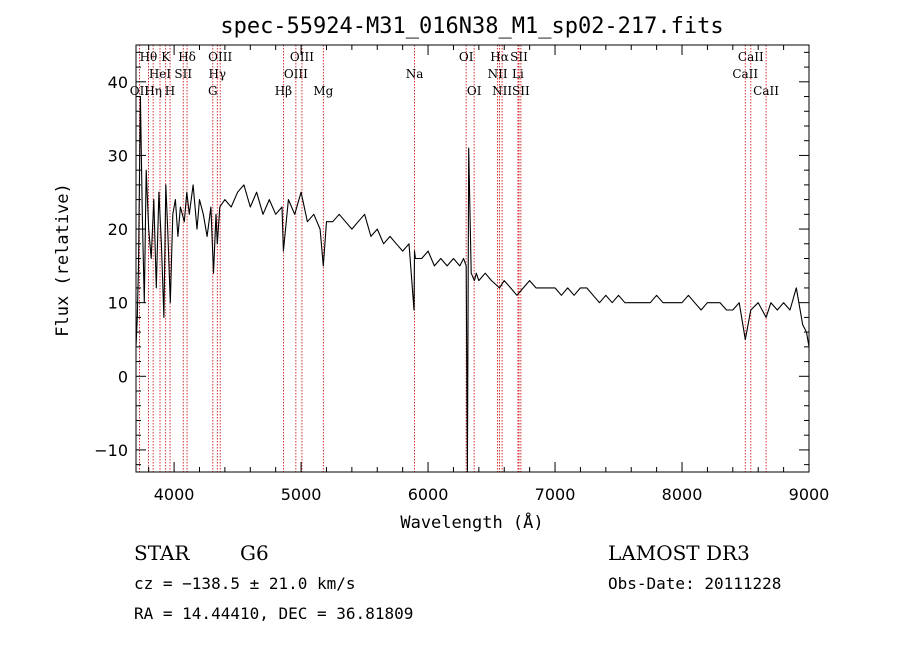 The width and height of the screenshot is (900, 649). What do you see at coordinates (170, 91) in the screenshot?
I see `spectral-line-label: H` at bounding box center [170, 91].